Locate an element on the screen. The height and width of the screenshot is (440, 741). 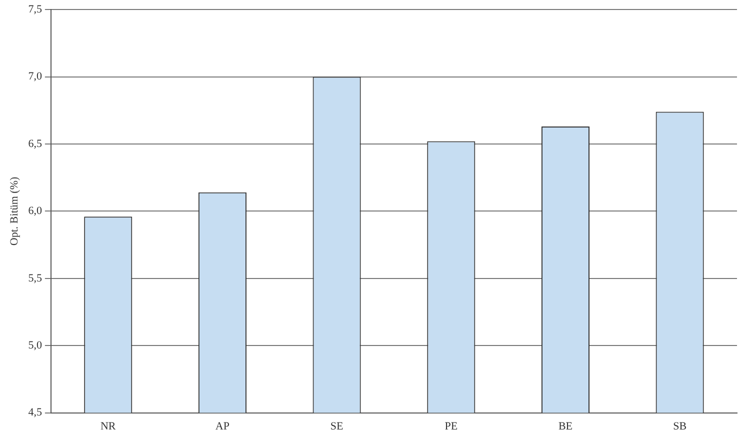
y-tick-label: 7,5 is located at coordinates (35, 9).